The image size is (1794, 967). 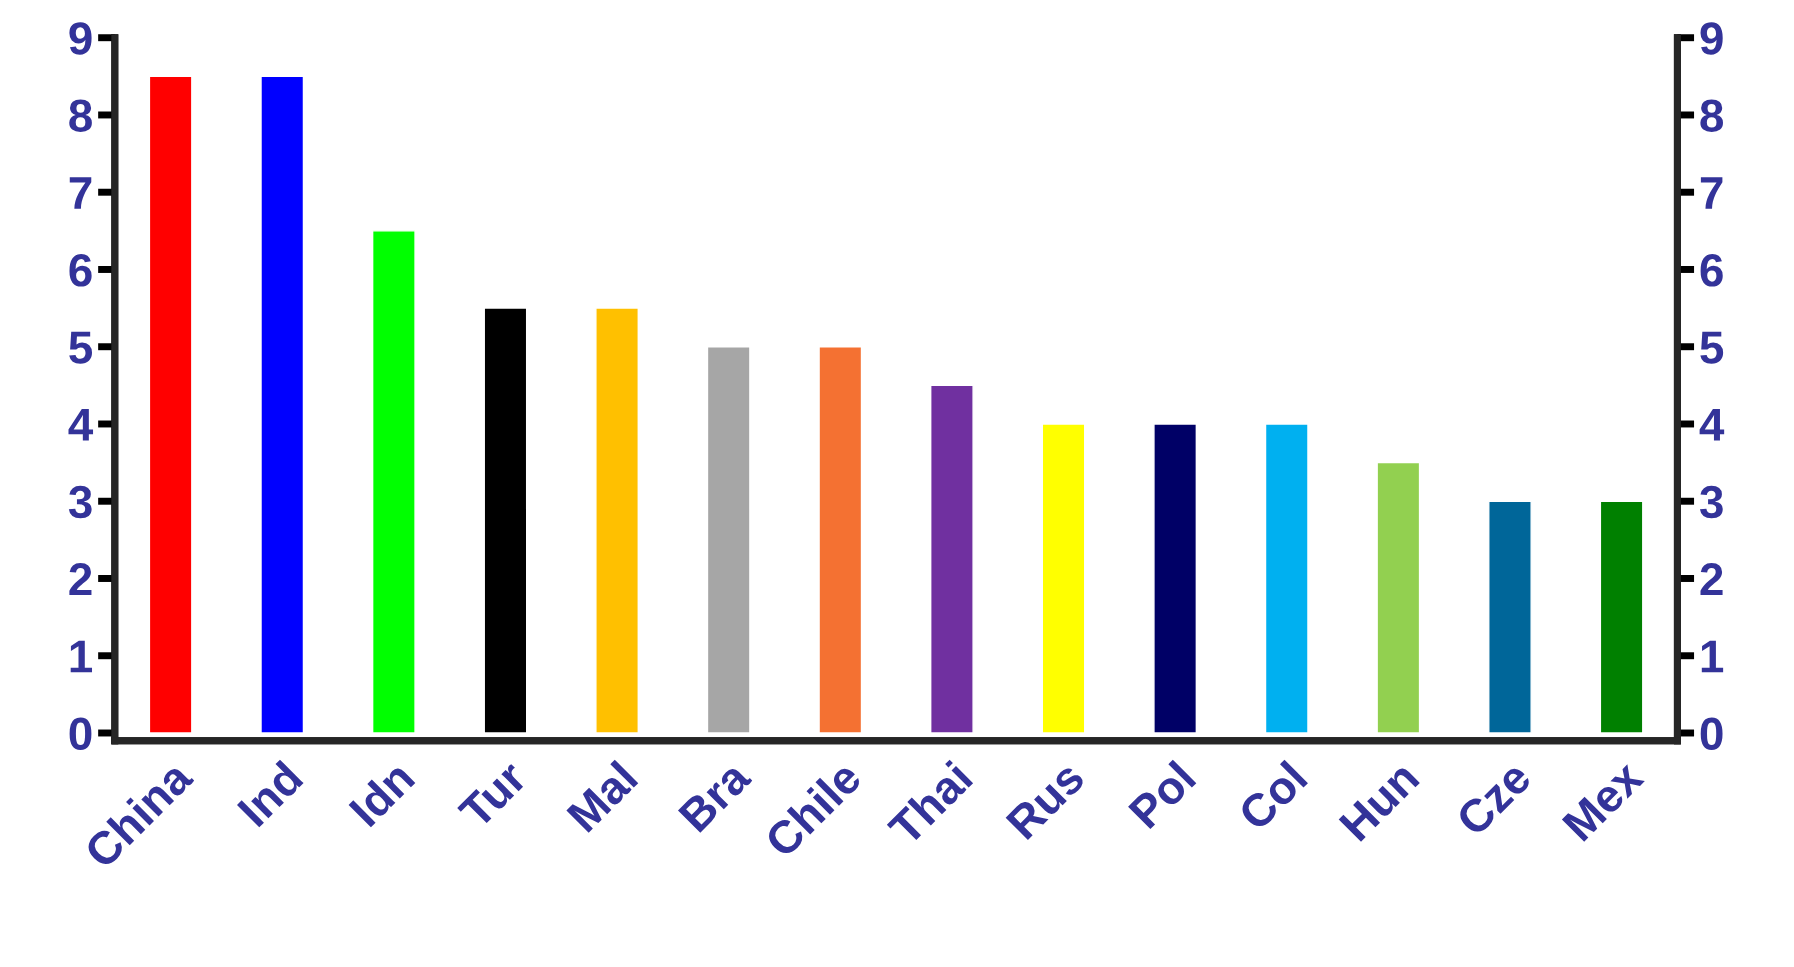 What do you see at coordinates (1711, 734) in the screenshot?
I see `y2-tick-label: 0` at bounding box center [1711, 734].